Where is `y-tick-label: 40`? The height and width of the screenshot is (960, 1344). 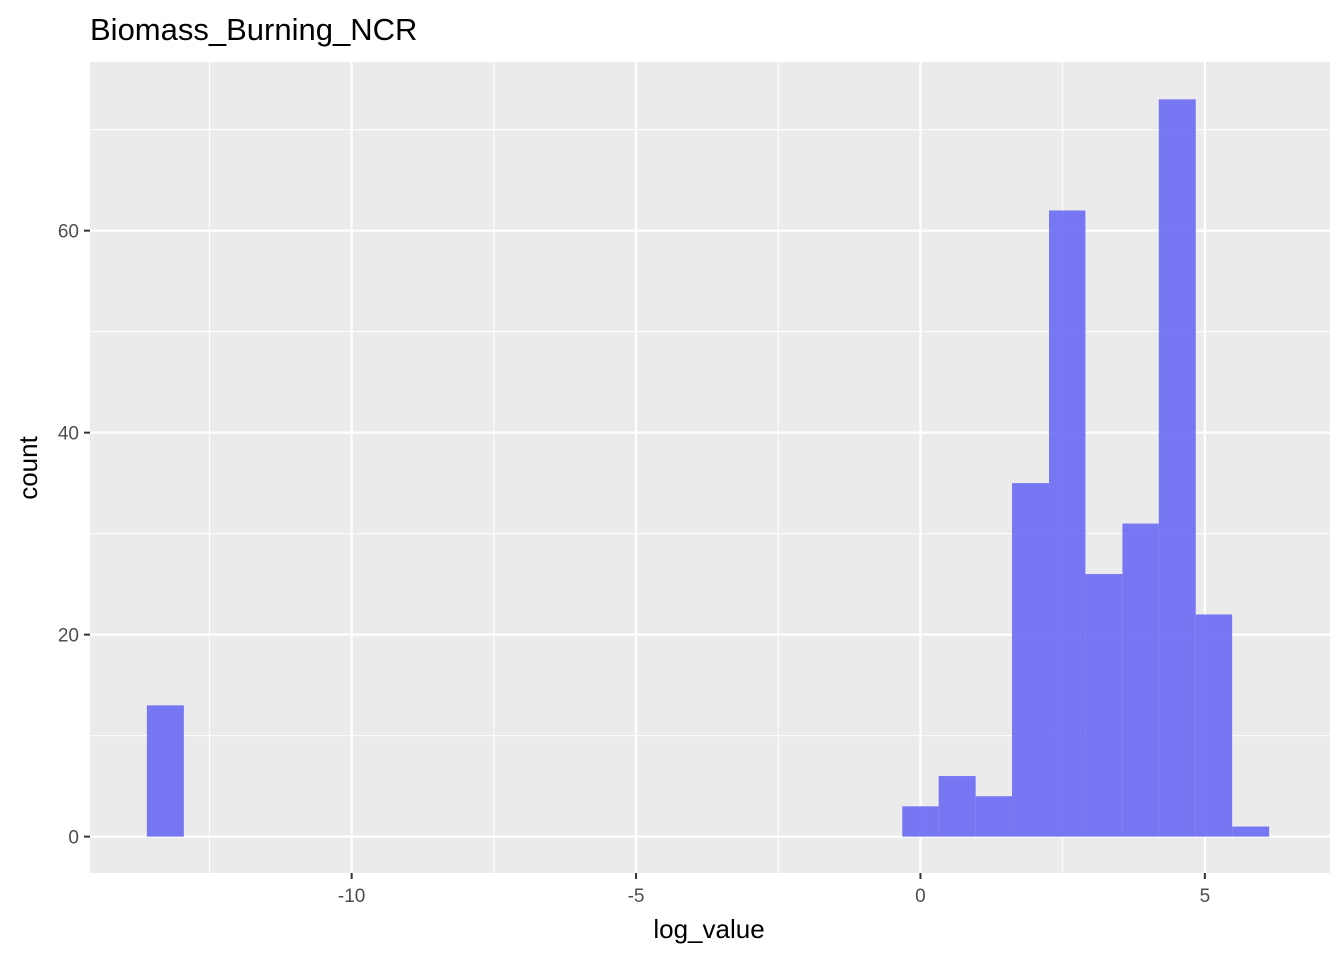 y-tick-label: 40 is located at coordinates (68, 434).